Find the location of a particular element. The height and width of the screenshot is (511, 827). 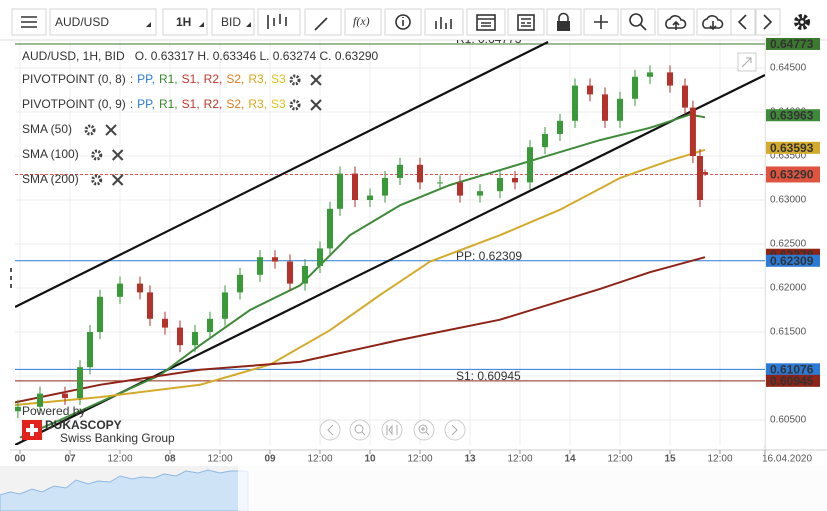

y-tick-label: 0.63000 is located at coordinates (788, 200).